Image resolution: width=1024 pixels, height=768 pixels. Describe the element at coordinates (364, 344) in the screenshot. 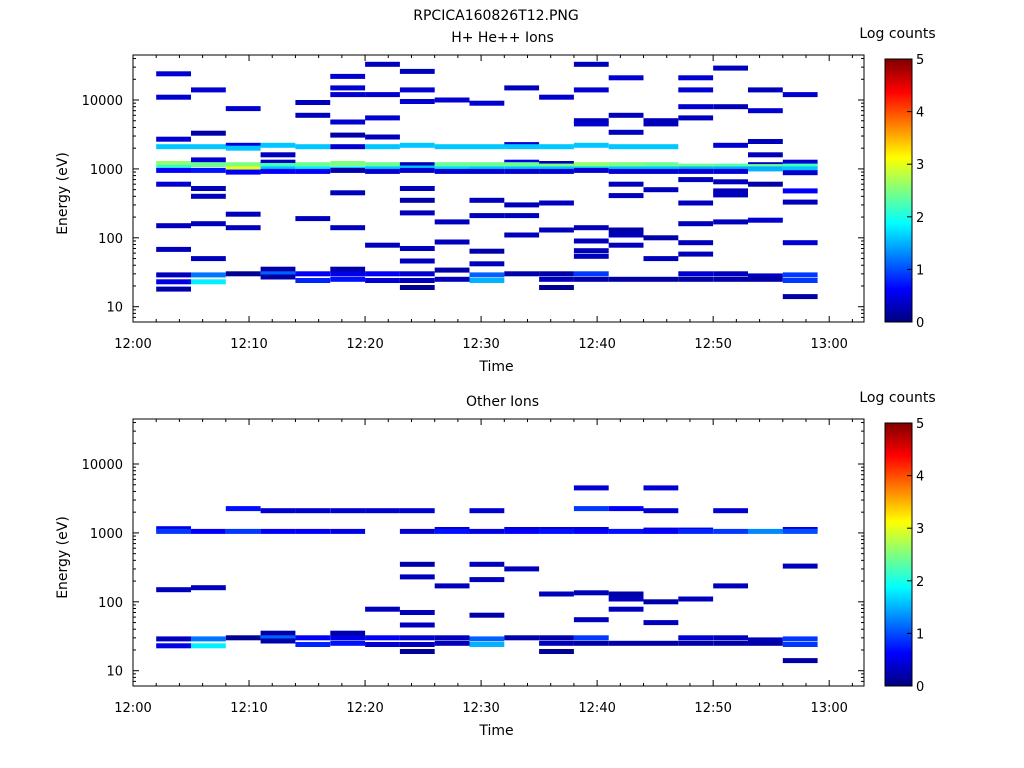

I see `x-tick-label: 12:20` at that location.